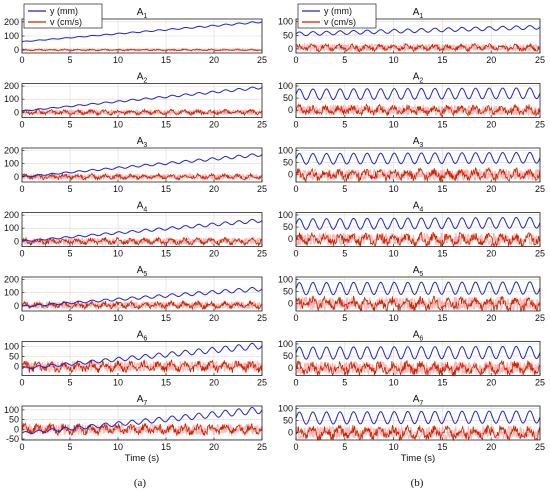 The height and width of the screenshot is (491, 550). What do you see at coordinates (337, 16) in the screenshot?
I see `legend: y (mm)v (cm/s)` at bounding box center [337, 16].